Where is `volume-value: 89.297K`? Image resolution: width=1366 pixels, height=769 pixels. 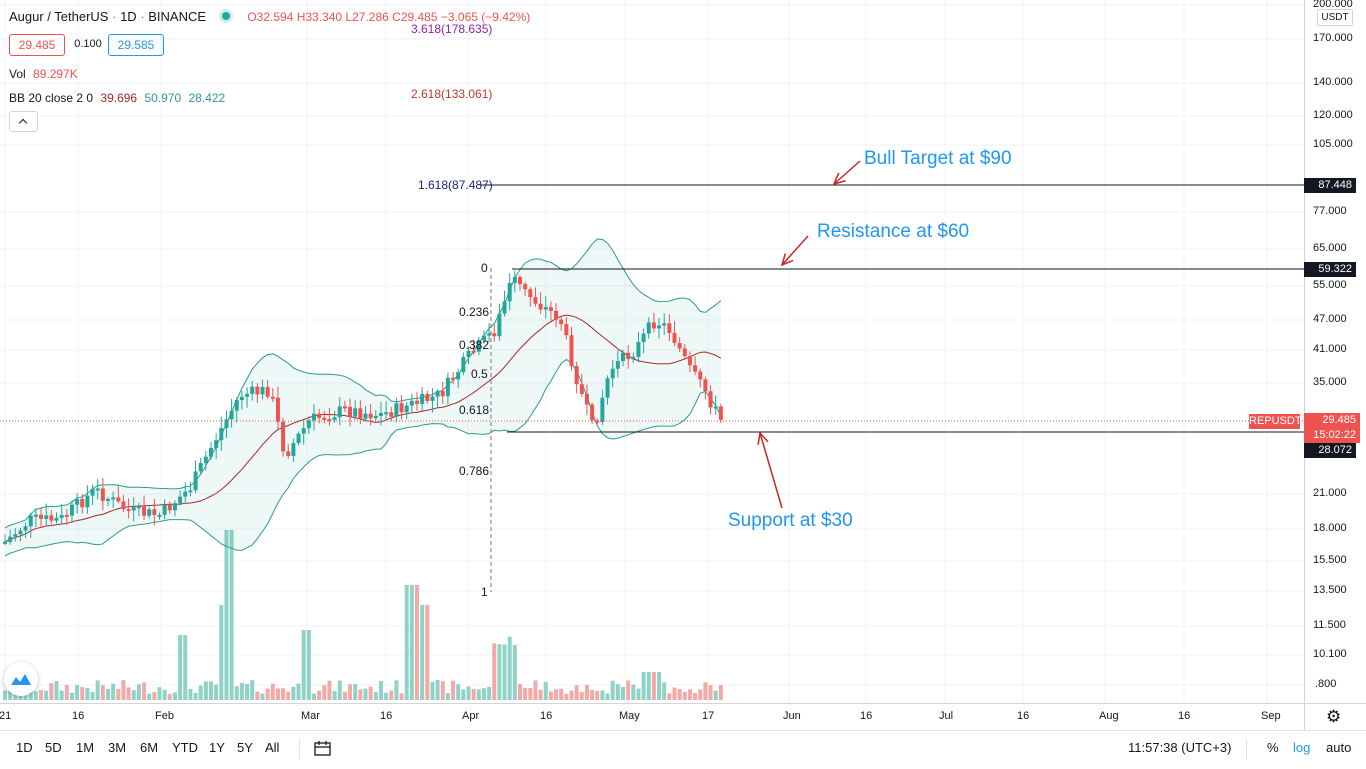 volume-value: 89.297K is located at coordinates (55, 74).